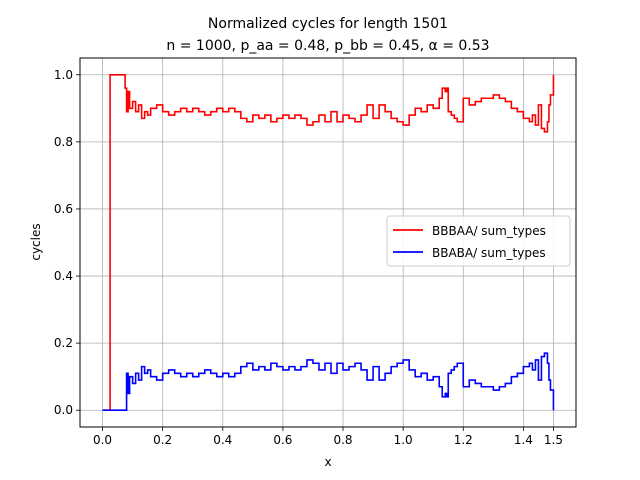  Describe the element at coordinates (328, 24) in the screenshot. I see `chart-title: Normalized cycles for length 1501` at that location.